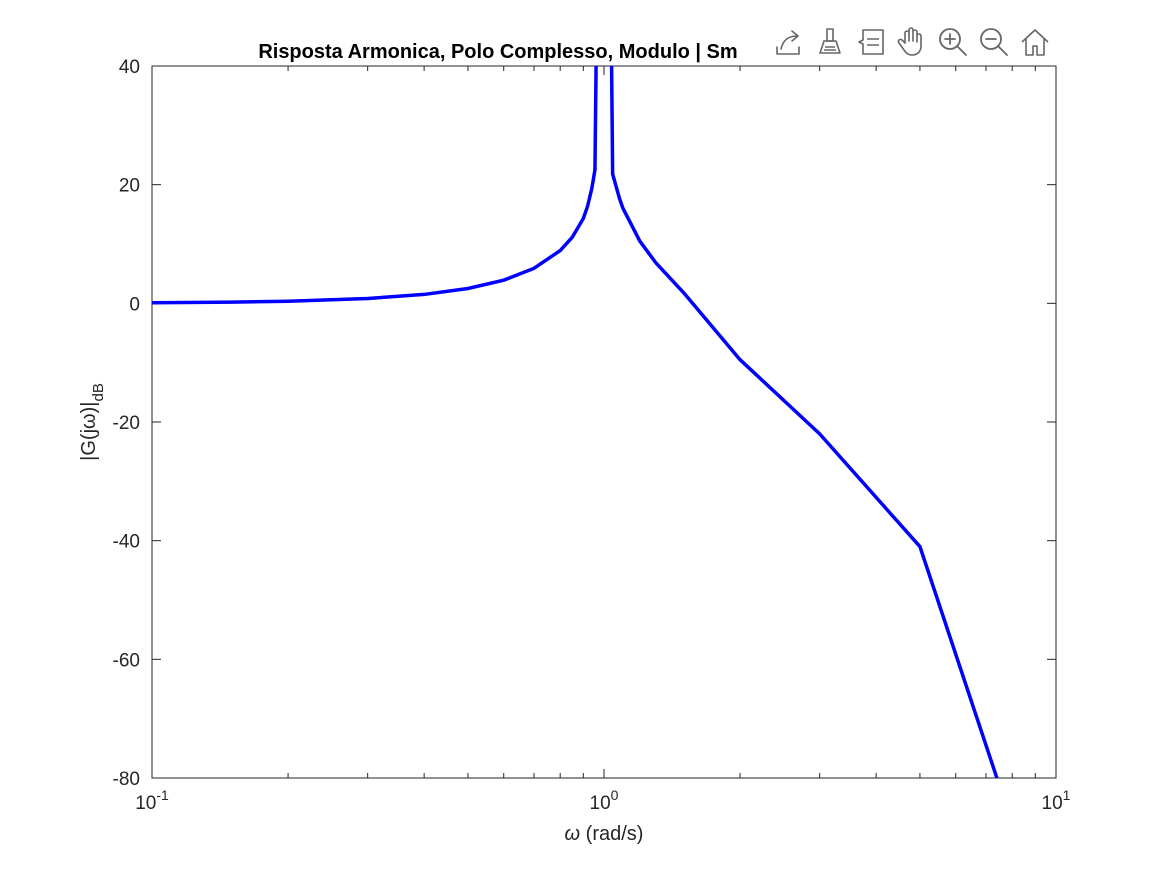 Image resolution: width=1167 pixels, height=875 pixels. What do you see at coordinates (615, 795) in the screenshot?
I see `x-tick-label-exponent: 0` at bounding box center [615, 795].